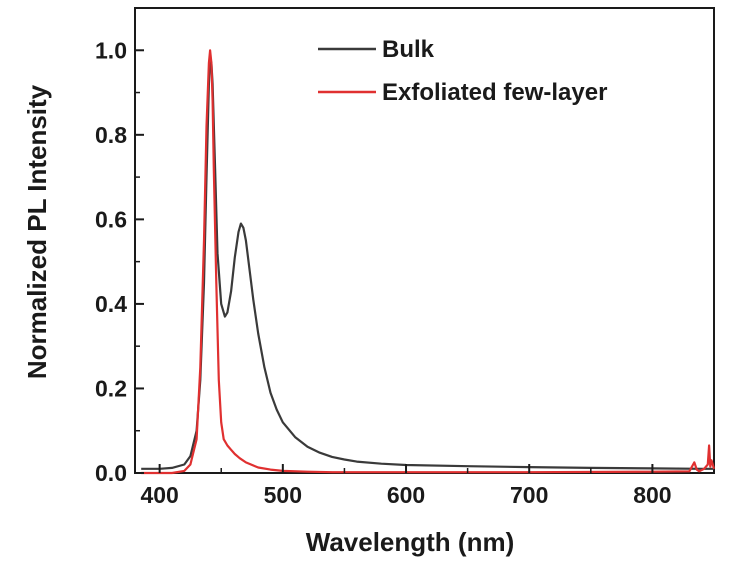  What do you see at coordinates (283, 495) in the screenshot?
I see `x-tick-label-500: 500` at bounding box center [283, 495].